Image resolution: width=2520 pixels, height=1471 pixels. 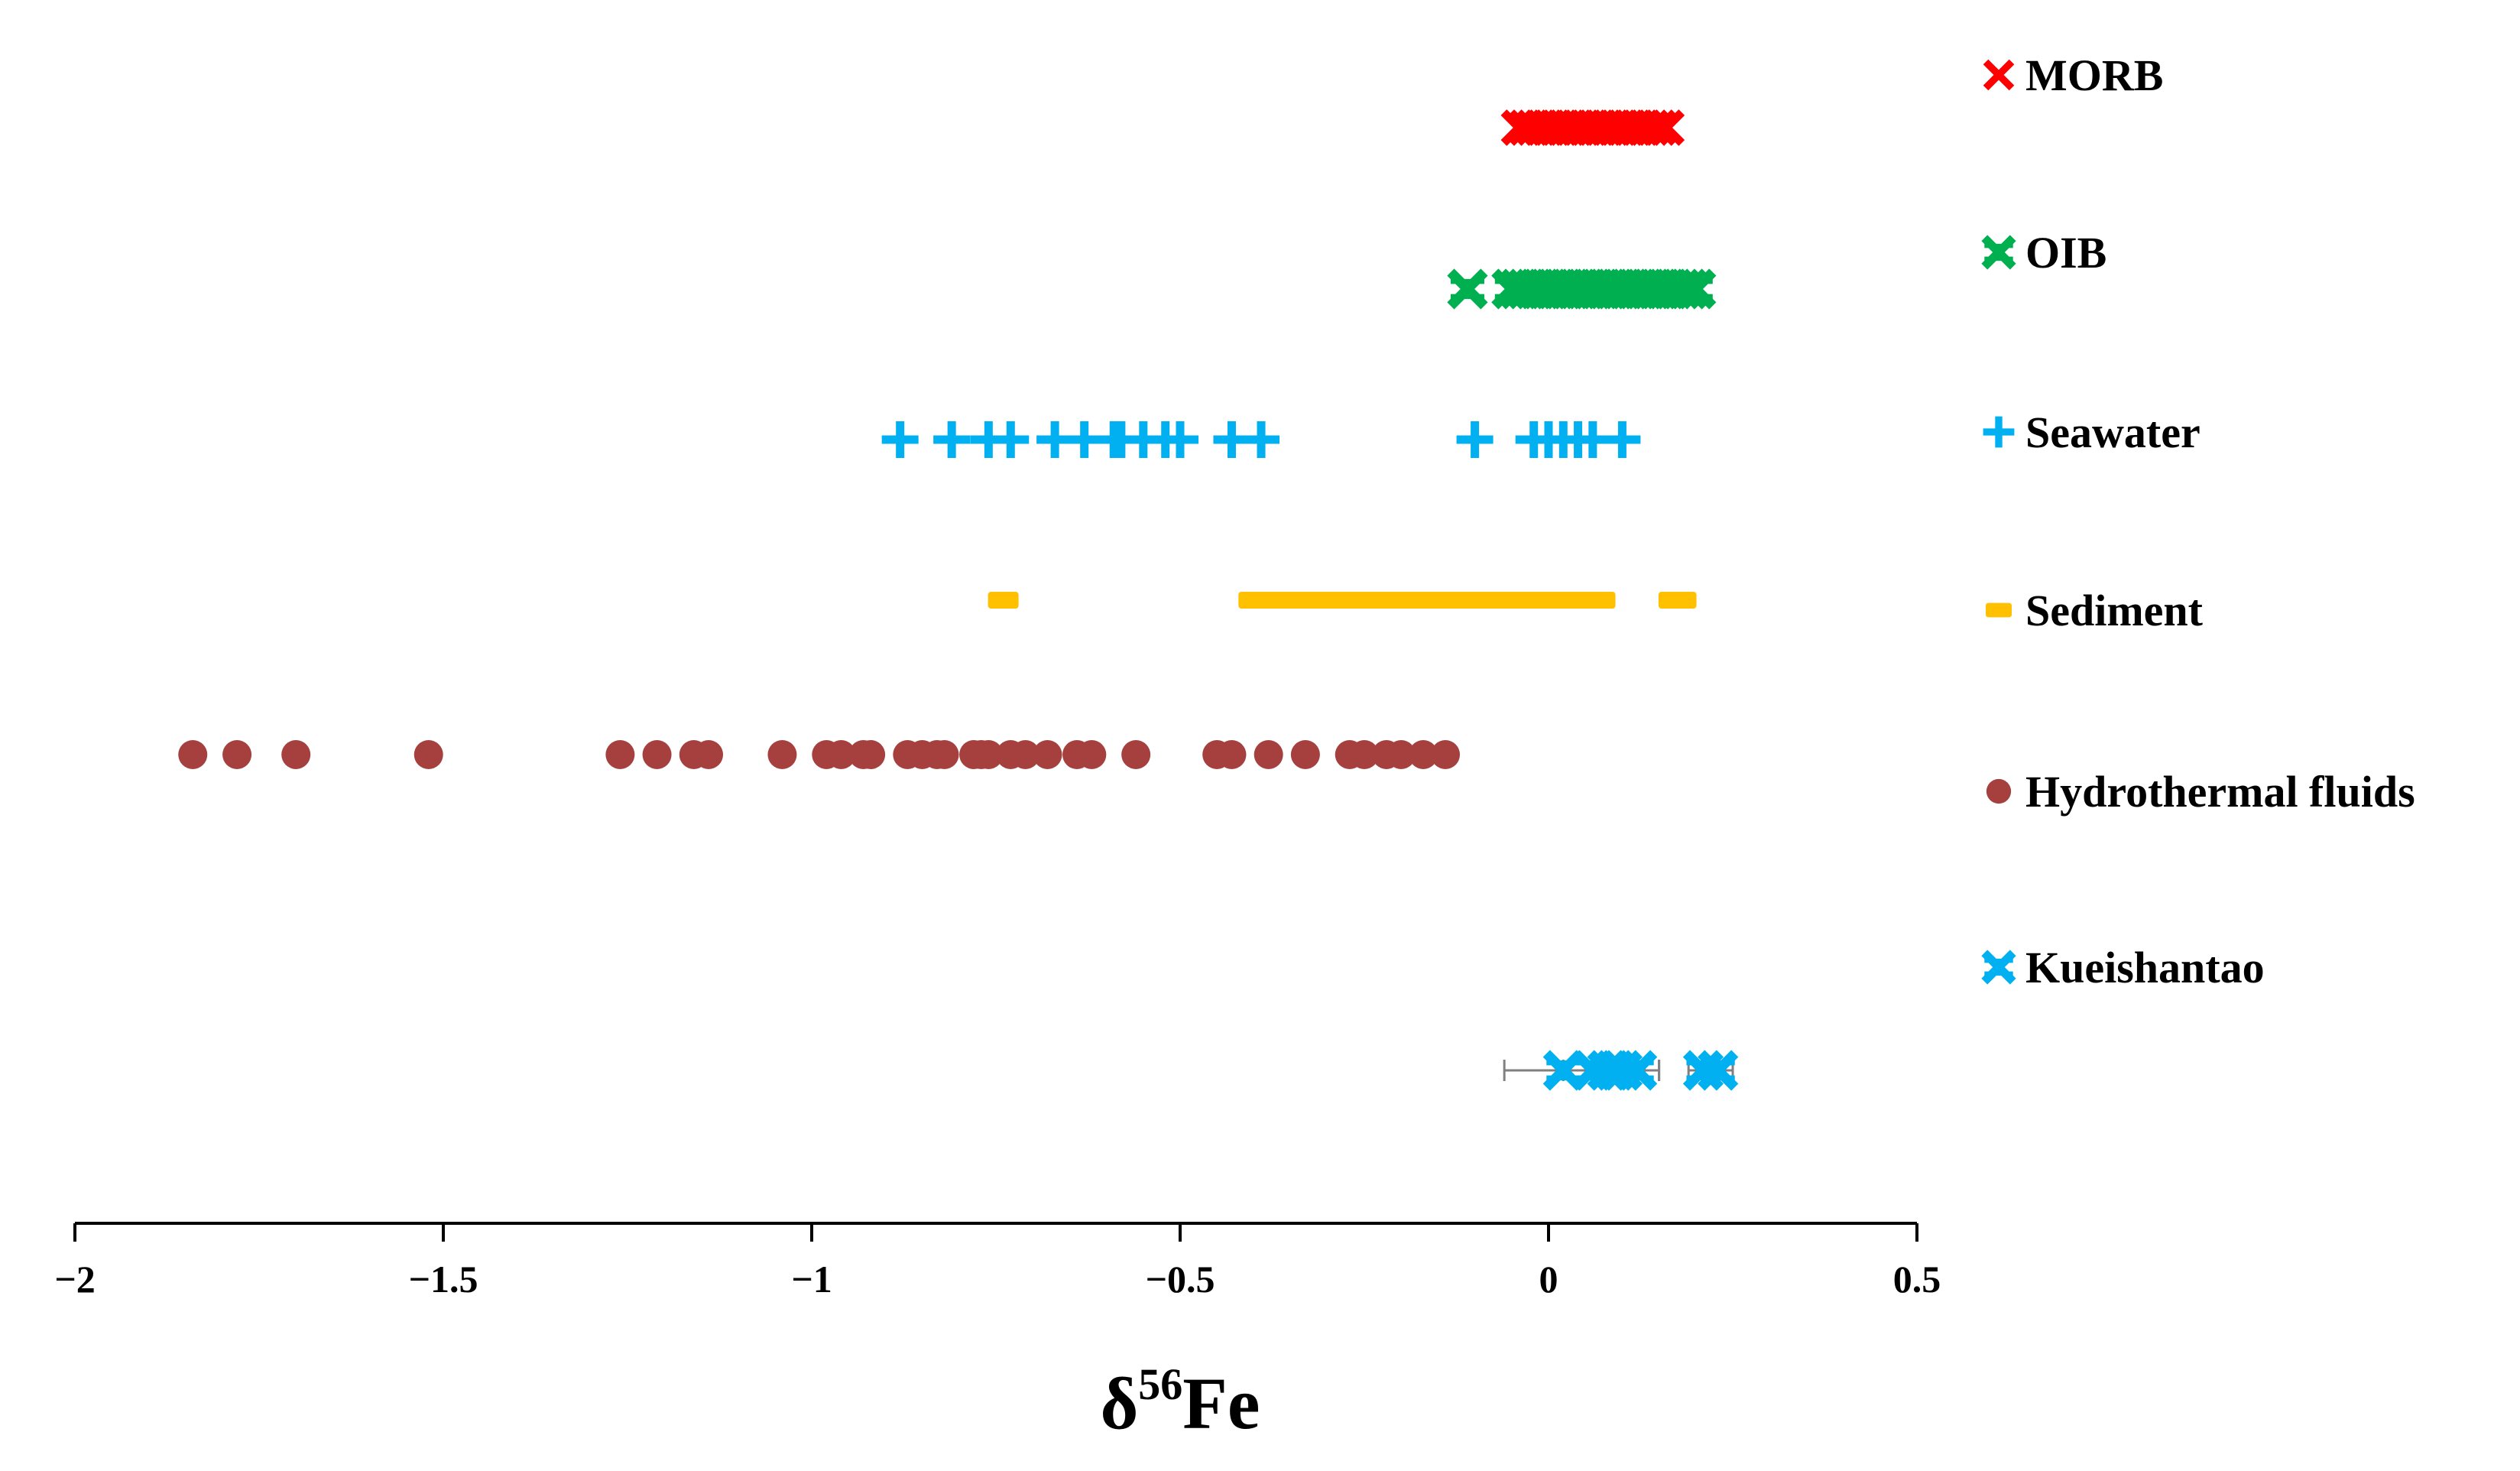 I want to click on legend-label: MORB, so click(x=2094, y=75).